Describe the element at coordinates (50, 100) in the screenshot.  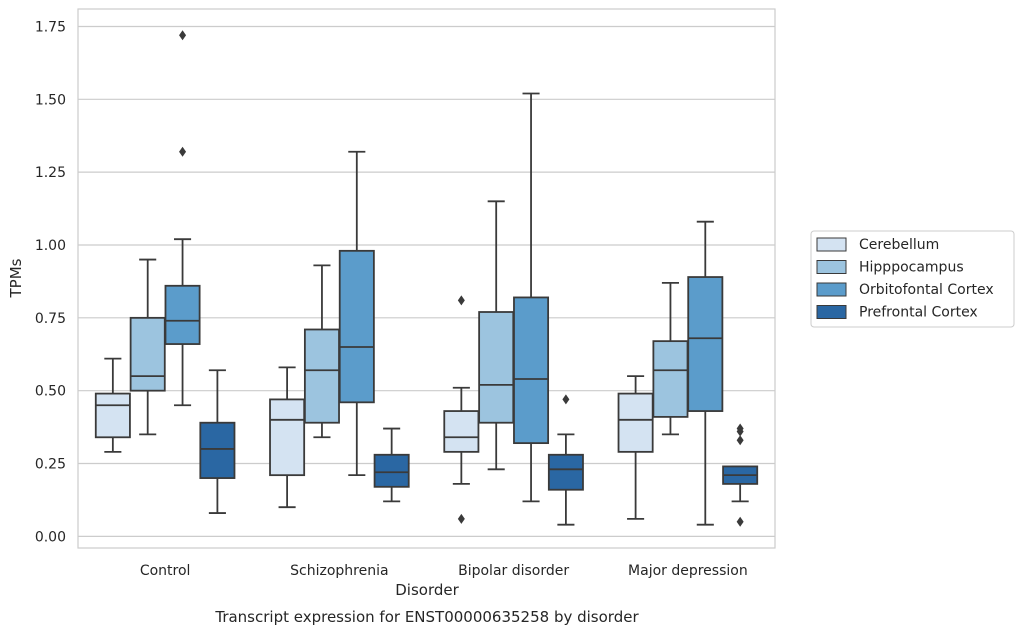
I see `y-tick-label: 1.50` at that location.